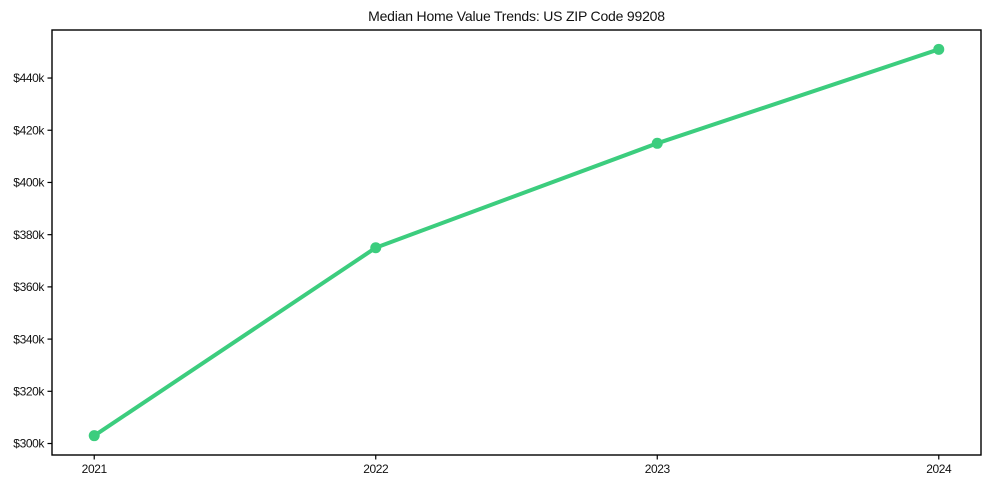 This screenshot has height=490, width=990. Describe the element at coordinates (29, 78) in the screenshot. I see `y-tick-label: $440k` at that location.